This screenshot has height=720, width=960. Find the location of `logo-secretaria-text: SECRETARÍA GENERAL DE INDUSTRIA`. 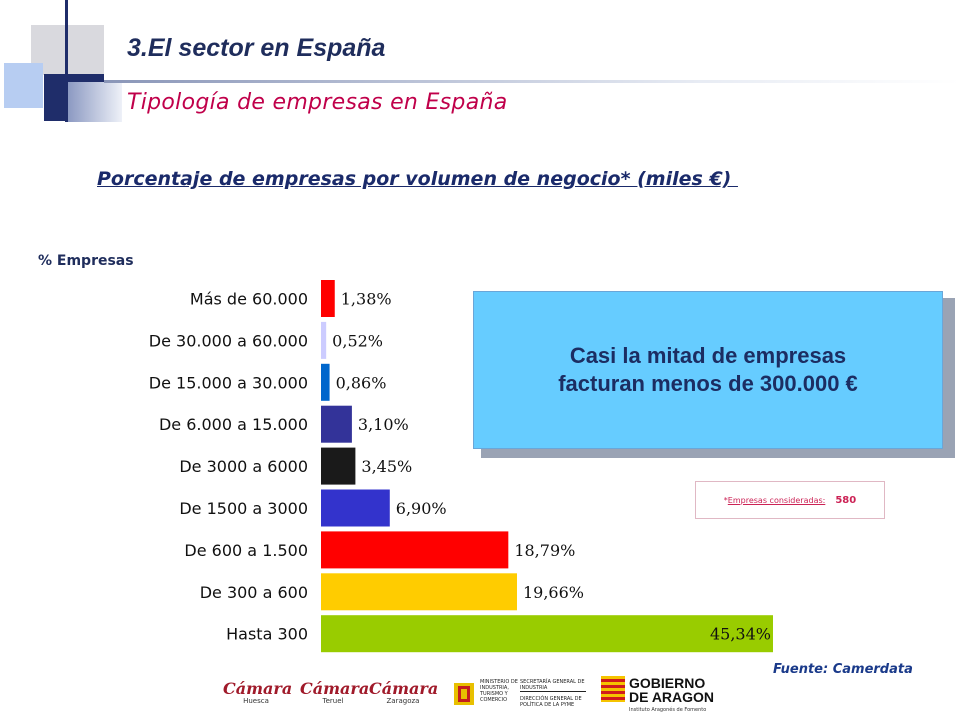

logo-secretaria-text: SECRETARÍA GENERAL DE INDUSTRIA is located at coordinates (553, 685).